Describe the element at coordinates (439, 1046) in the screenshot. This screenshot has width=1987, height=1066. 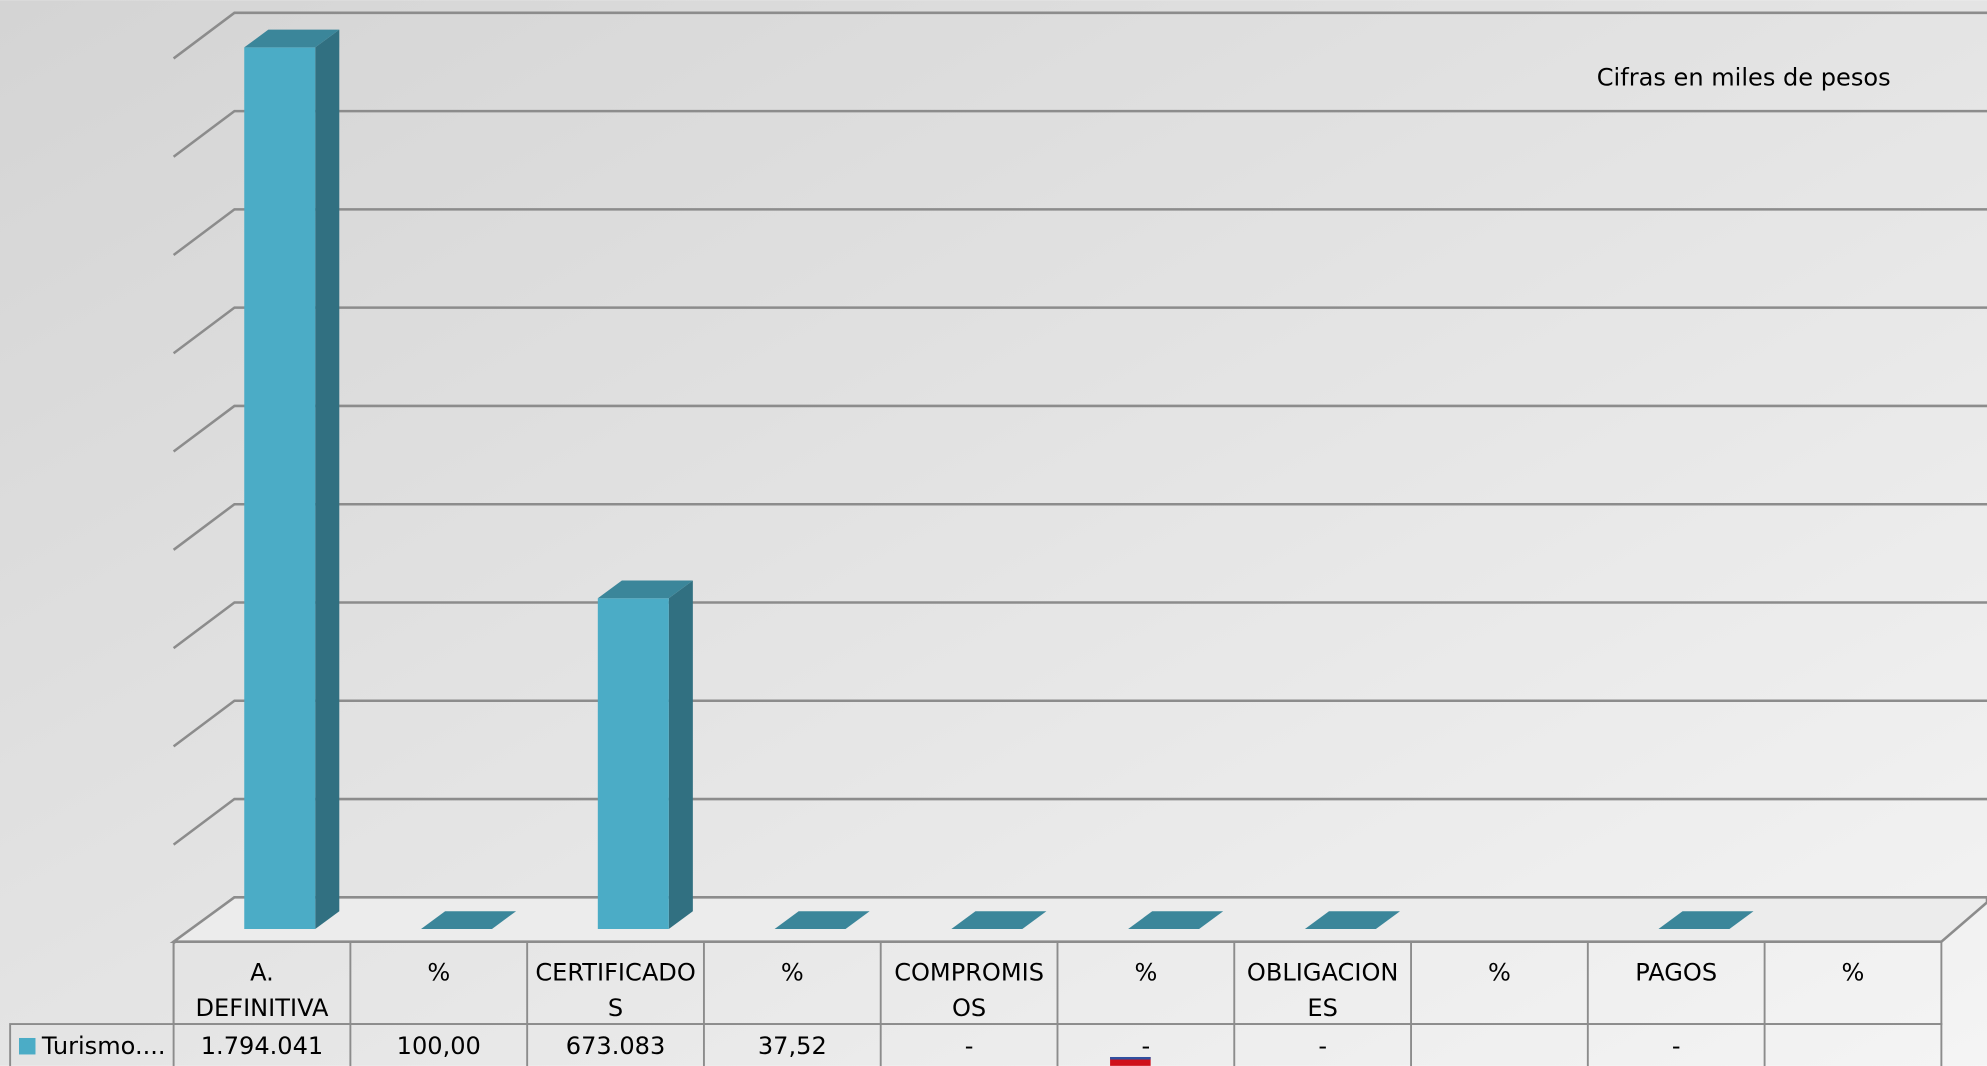
I see `data-label: 100,00` at that location.